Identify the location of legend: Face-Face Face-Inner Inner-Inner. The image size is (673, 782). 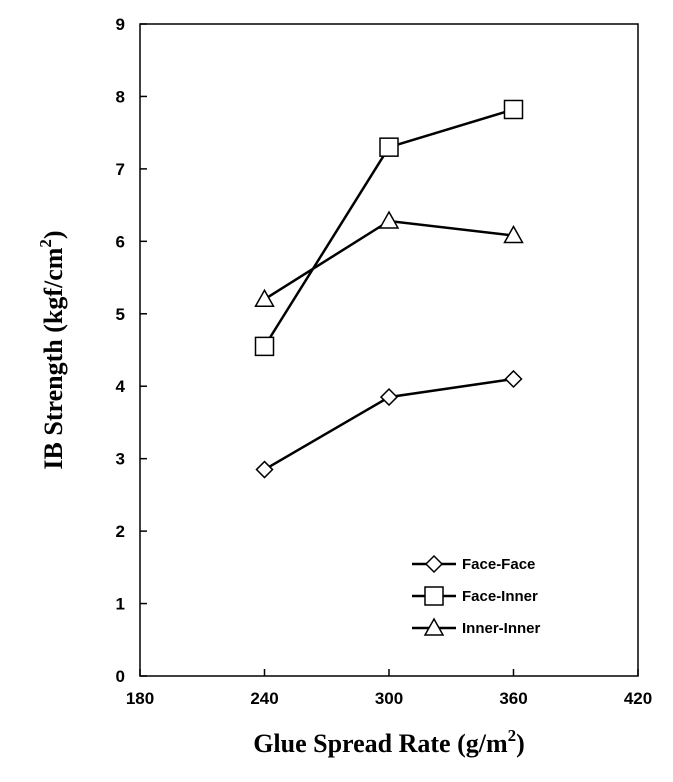
(476, 595).